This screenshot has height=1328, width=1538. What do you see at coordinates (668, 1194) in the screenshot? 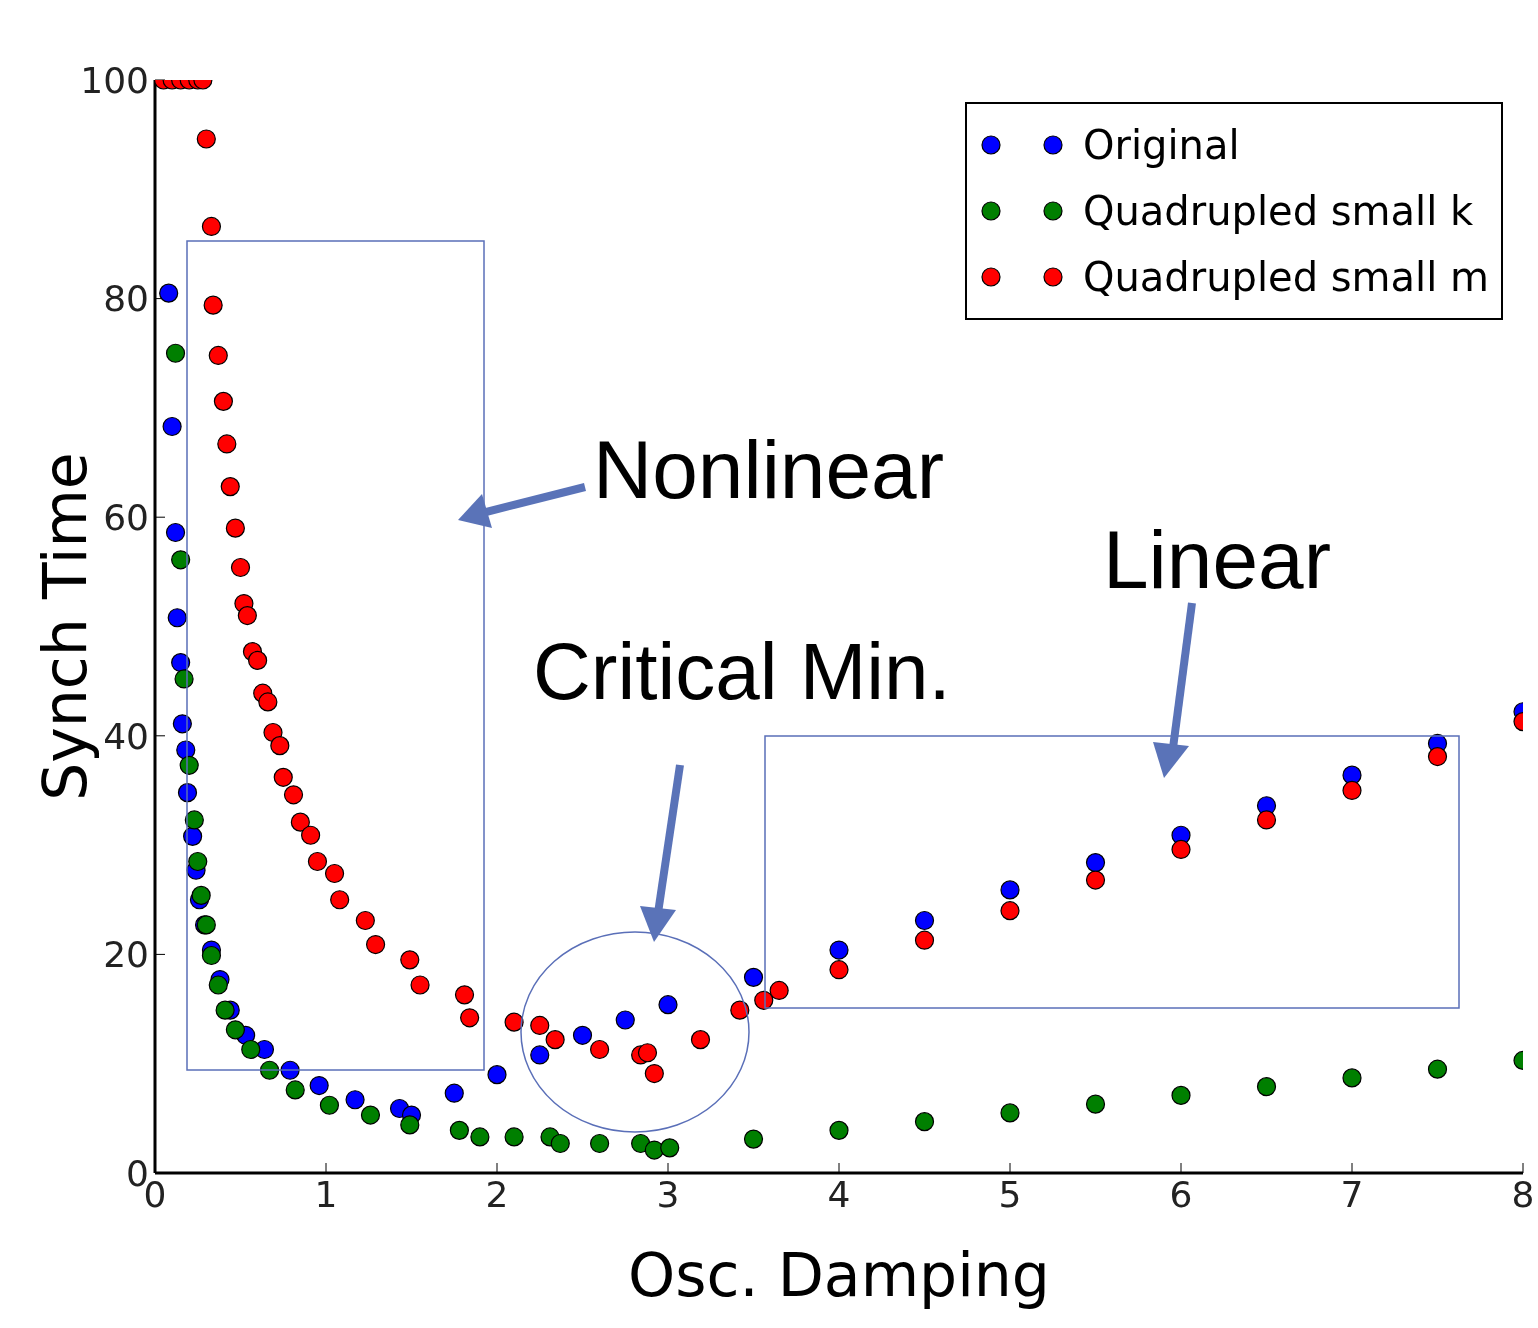
I see `x-tick-label: 3` at bounding box center [668, 1194].